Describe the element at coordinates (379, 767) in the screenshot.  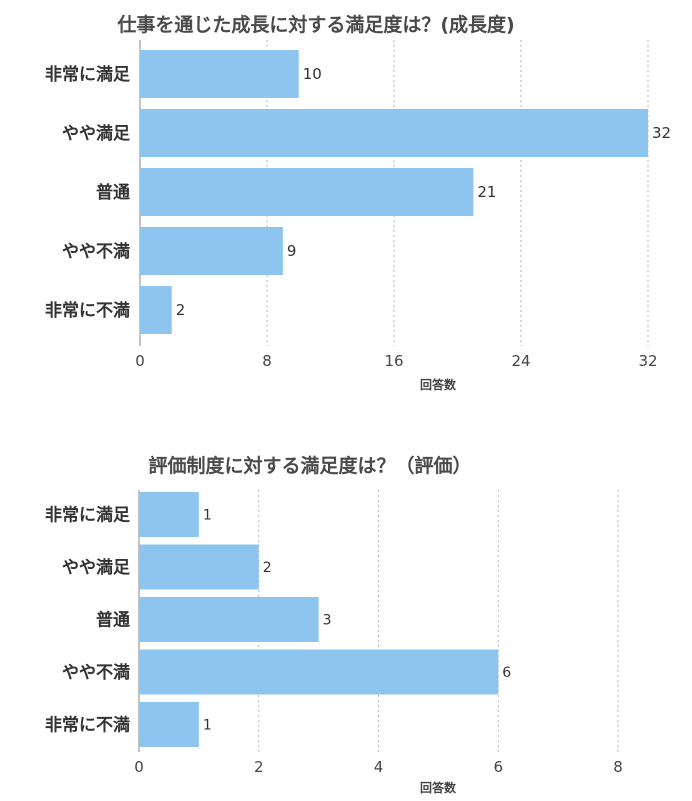
I see `x-tick-label: 4` at that location.